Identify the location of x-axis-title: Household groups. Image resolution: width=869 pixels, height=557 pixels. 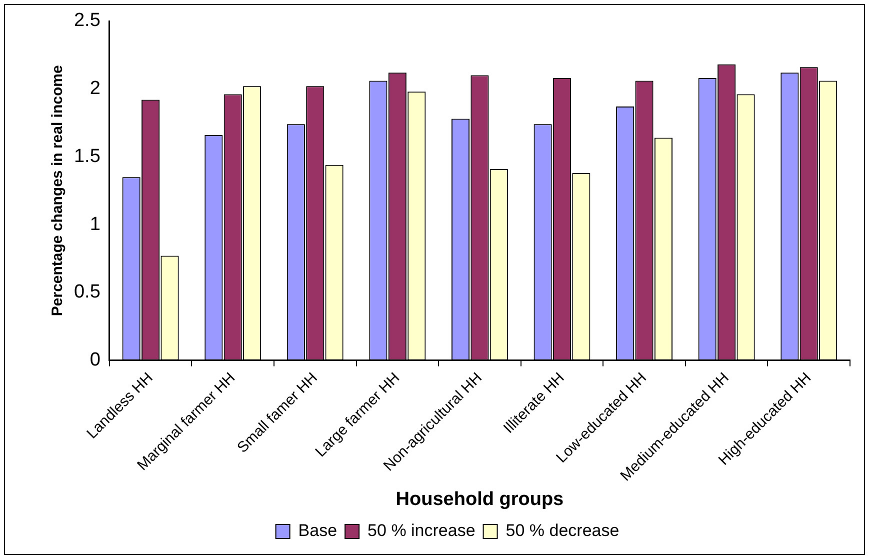
(480, 499).